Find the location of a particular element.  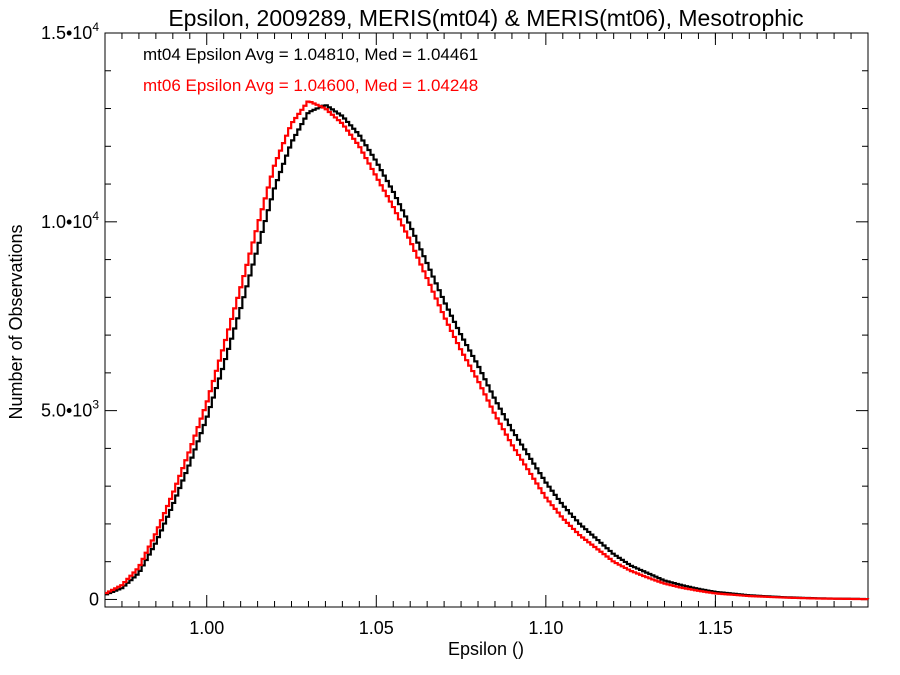

x-tick-label: 1.00 is located at coordinates (206, 628).